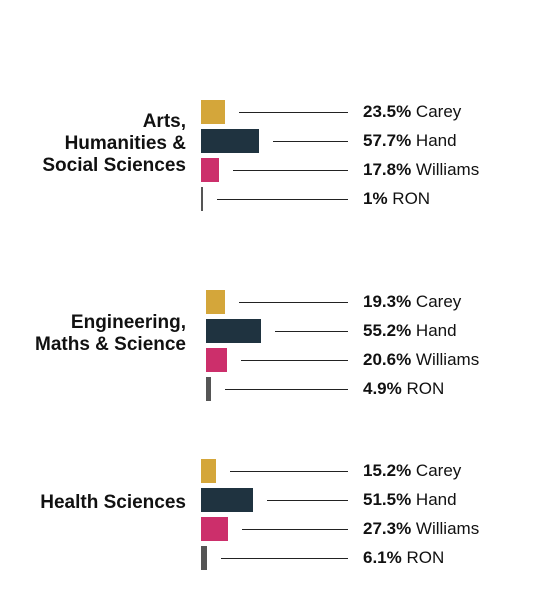 This screenshot has height=610, width=538. I want to click on value-percent: 15.2%, so click(387, 470).